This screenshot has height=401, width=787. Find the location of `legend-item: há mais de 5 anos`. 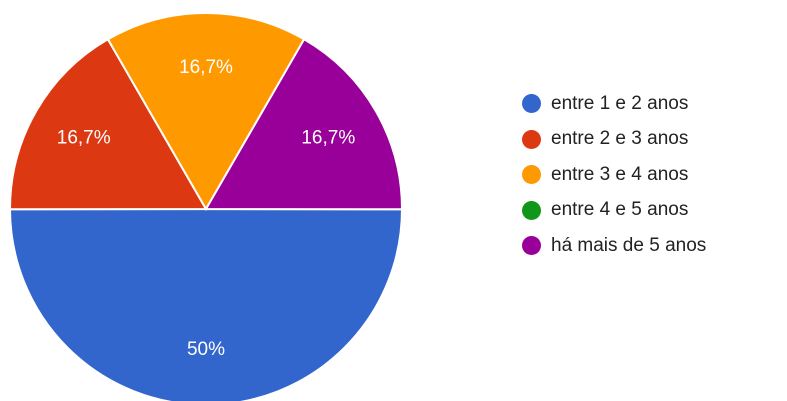

legend-item: há mais de 5 anos is located at coordinates (614, 245).